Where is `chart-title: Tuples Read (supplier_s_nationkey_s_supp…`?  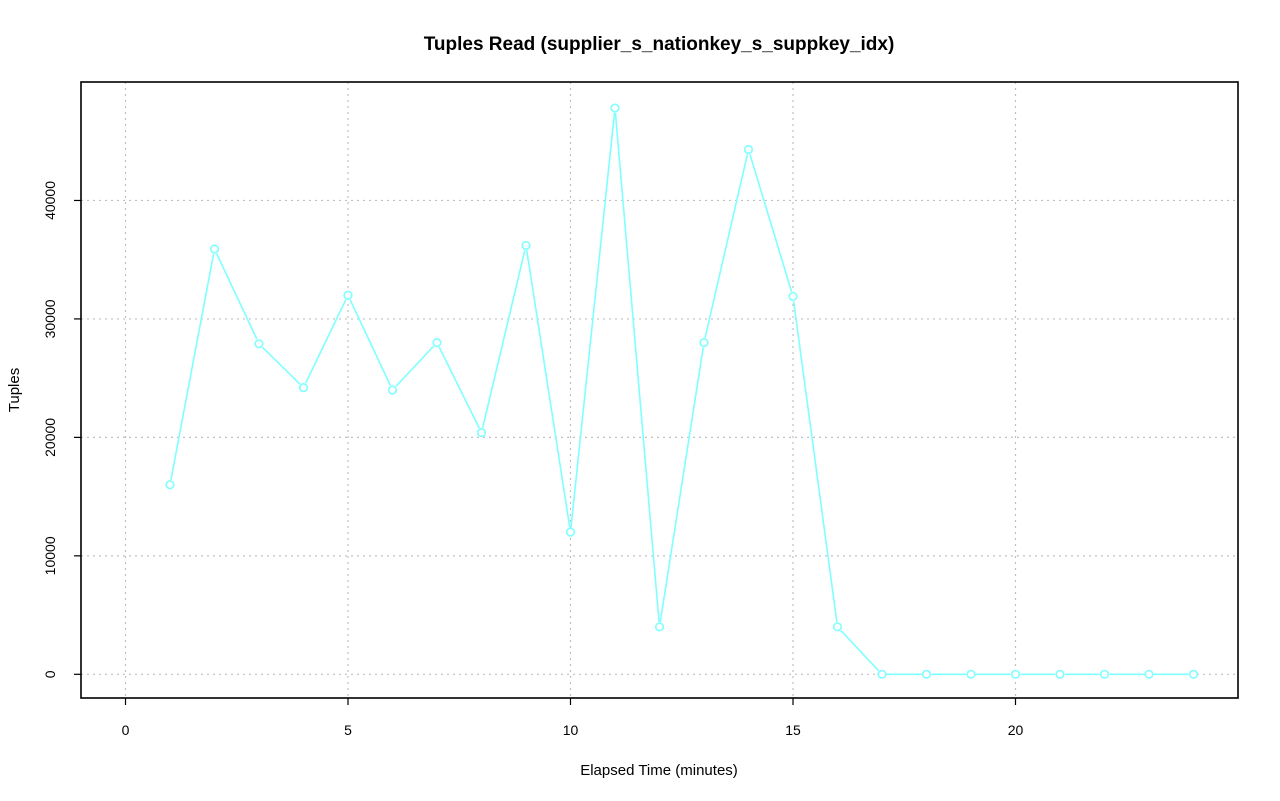 chart-title: Tuples Read (supplier_s_nationkey_s_supp… is located at coordinates (659, 44).